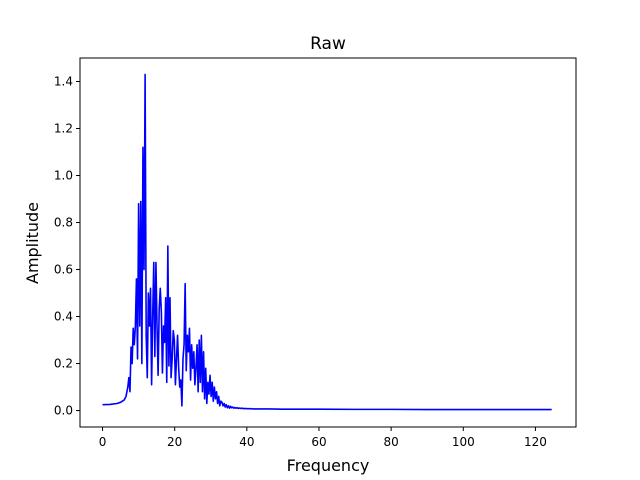 This screenshot has height=480, width=640. What do you see at coordinates (63, 364) in the screenshot?
I see `y-tick-label: 0.2` at bounding box center [63, 364].